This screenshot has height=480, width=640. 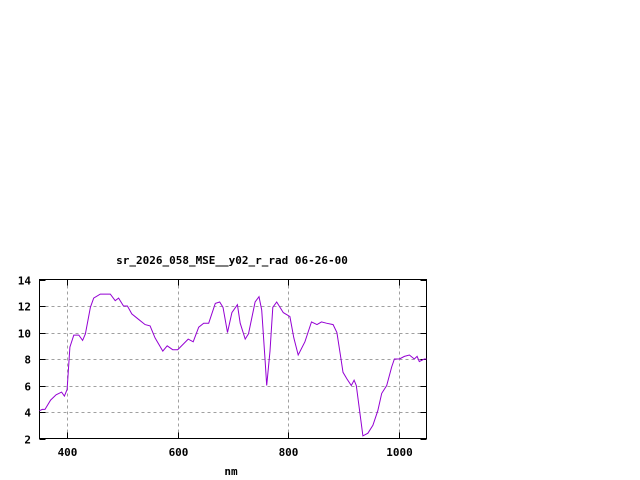 I want to click on x-axis-label: nm, so click(x=231, y=471).